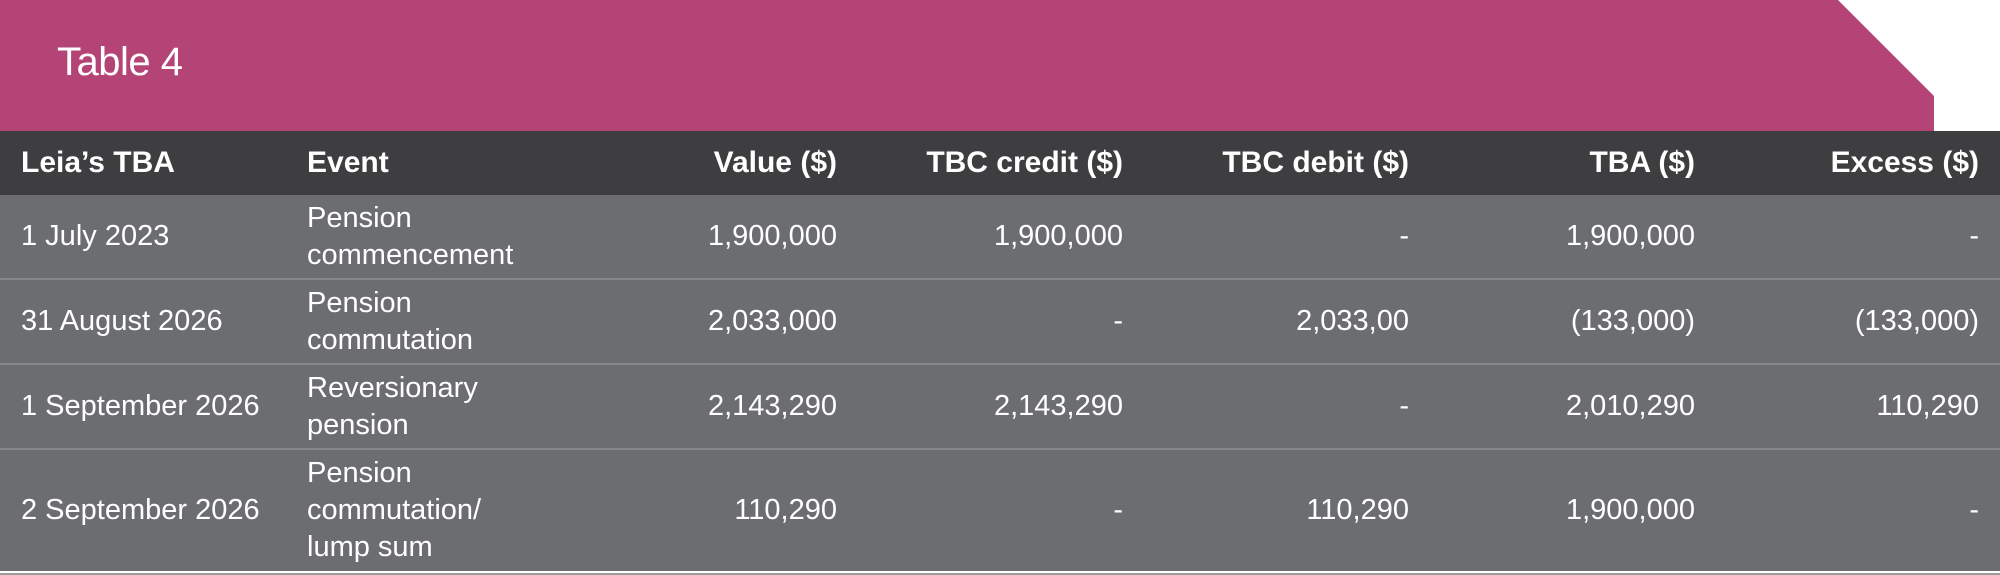 This screenshot has width=2000, height=575. I want to click on cell-event: Pension commencement, so click(429, 237).